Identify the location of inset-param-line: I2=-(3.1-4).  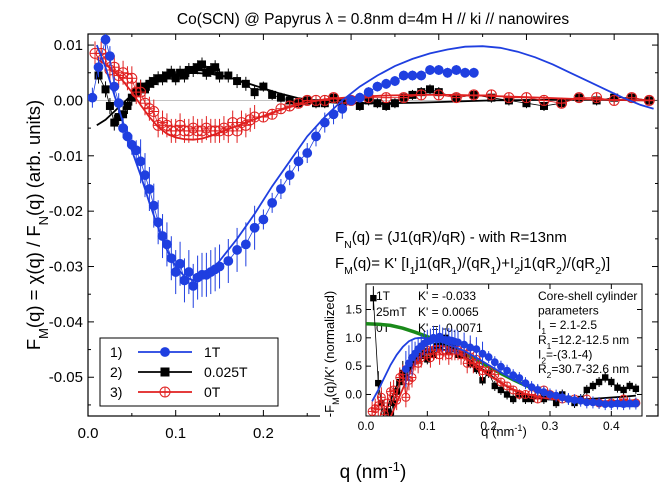
(565, 356).